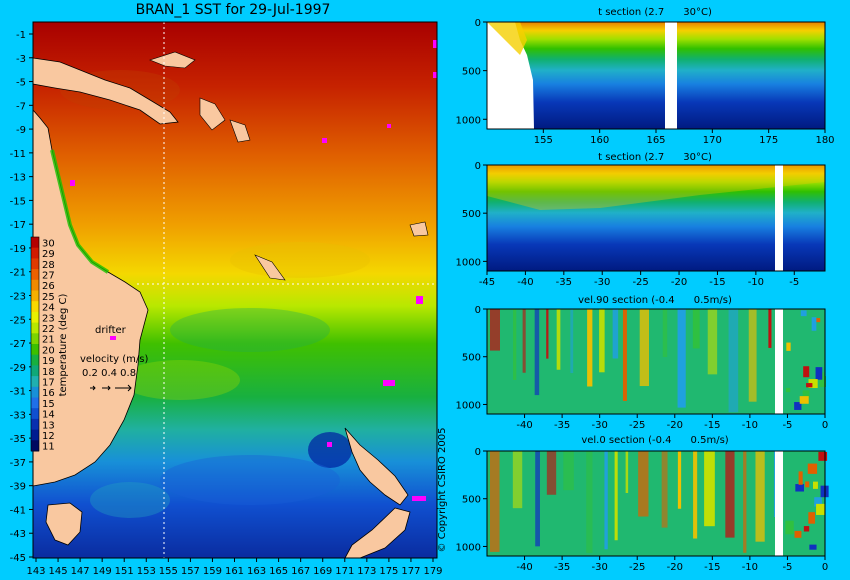 This screenshot has height=580, width=850. Describe the element at coordinates (712, 140) in the screenshot. I see `x-tick-label: 170` at that location.